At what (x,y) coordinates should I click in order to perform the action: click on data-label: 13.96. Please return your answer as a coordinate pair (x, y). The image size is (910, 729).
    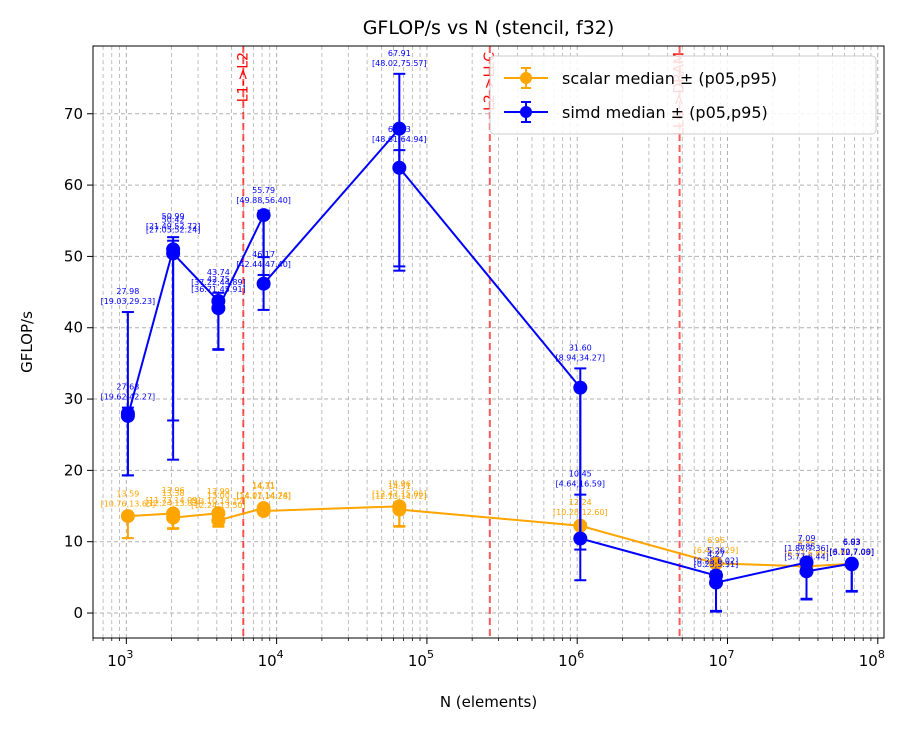
    Looking at the image, I should click on (173, 490).